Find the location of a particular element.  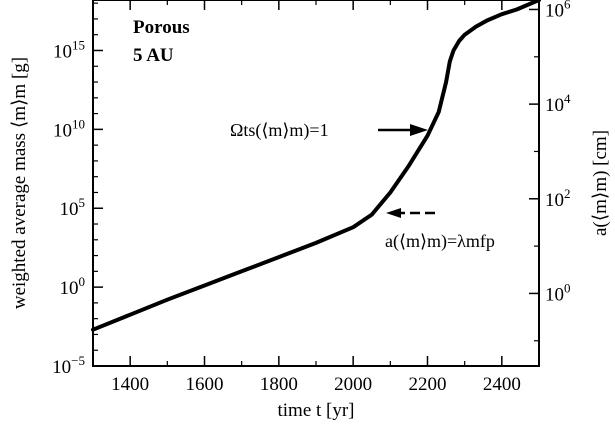

x-tick-label: 2000 is located at coordinates (353, 384).